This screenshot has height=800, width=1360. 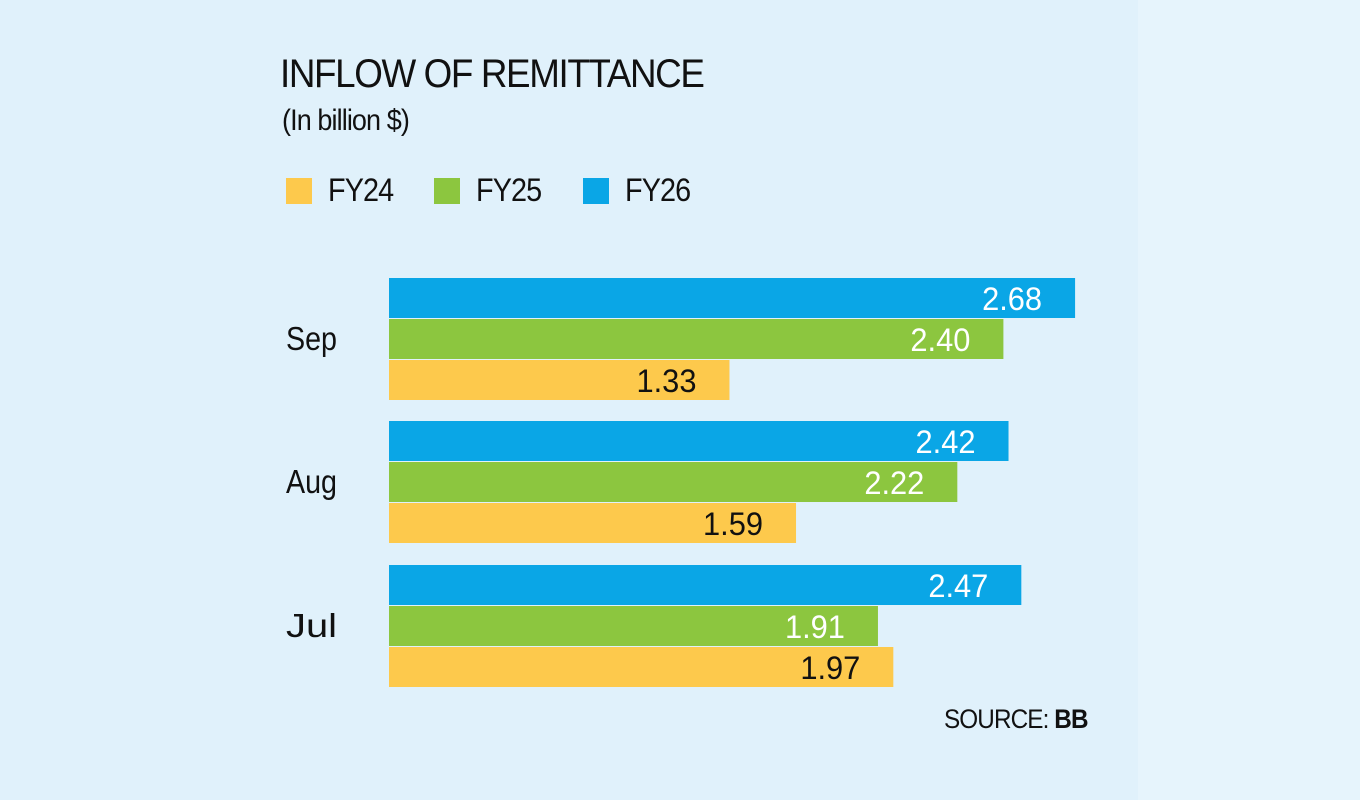 I want to click on bar-fy26-aug, so click(x=699, y=441).